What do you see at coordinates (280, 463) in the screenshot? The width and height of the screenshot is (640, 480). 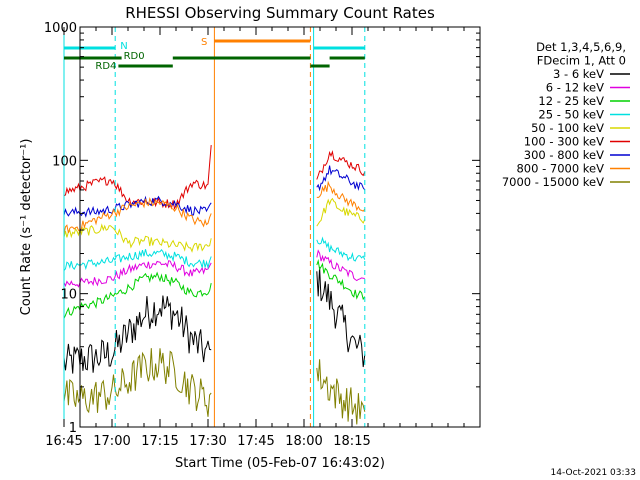 I see `x-axis-label: Start Time (05-Feb-07 16:43:02)` at bounding box center [280, 463].